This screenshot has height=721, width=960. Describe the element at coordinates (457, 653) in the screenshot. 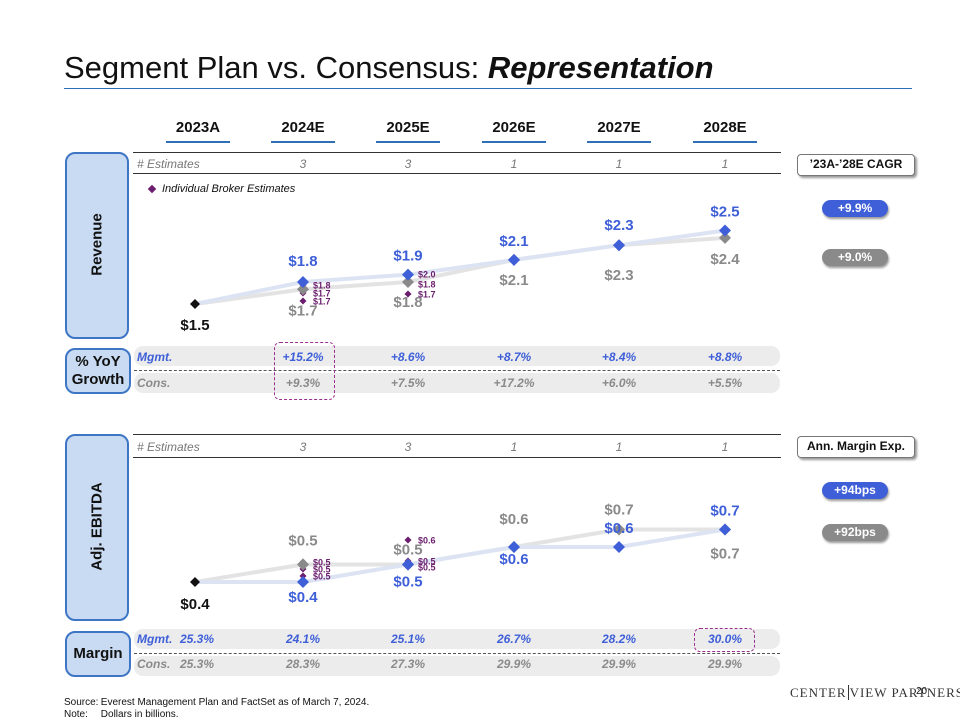

I see `margin-separator` at that location.